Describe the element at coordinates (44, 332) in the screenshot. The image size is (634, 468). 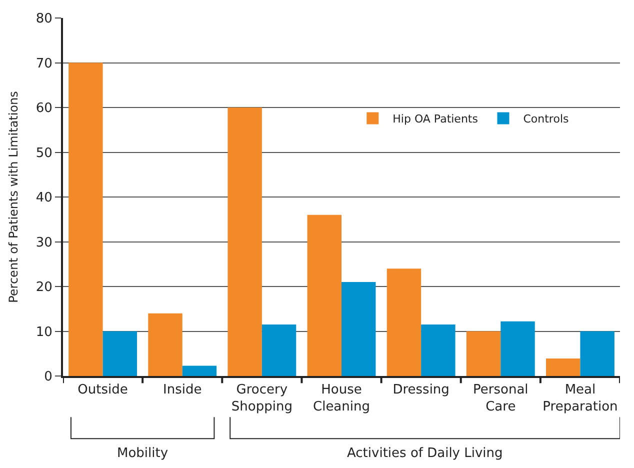
I see `y-tick-label: 10` at that location.